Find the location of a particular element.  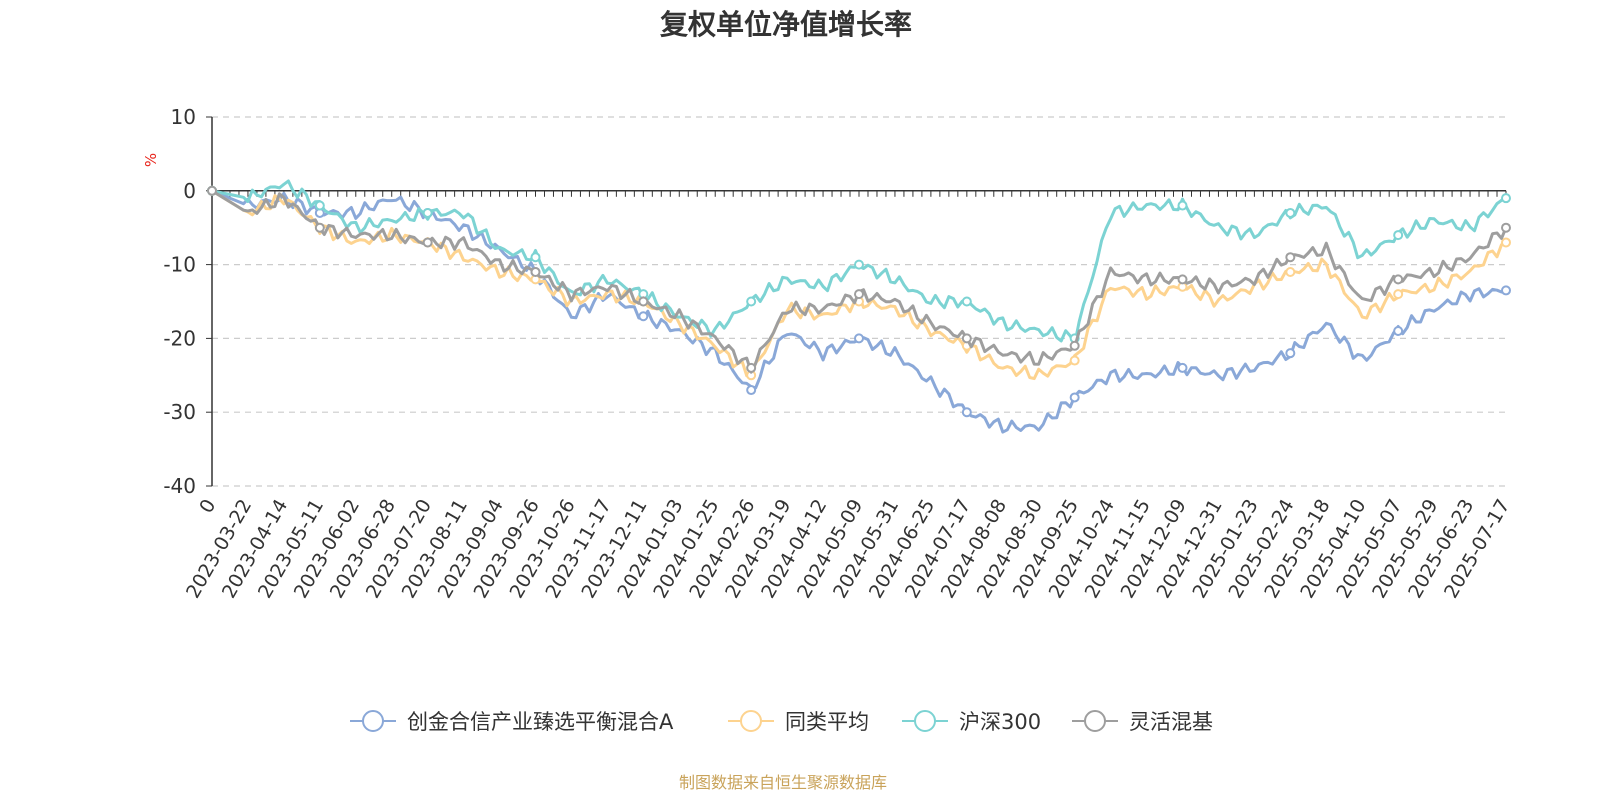

chart-title: 复权单位净值增长率 is located at coordinates (786, 24).